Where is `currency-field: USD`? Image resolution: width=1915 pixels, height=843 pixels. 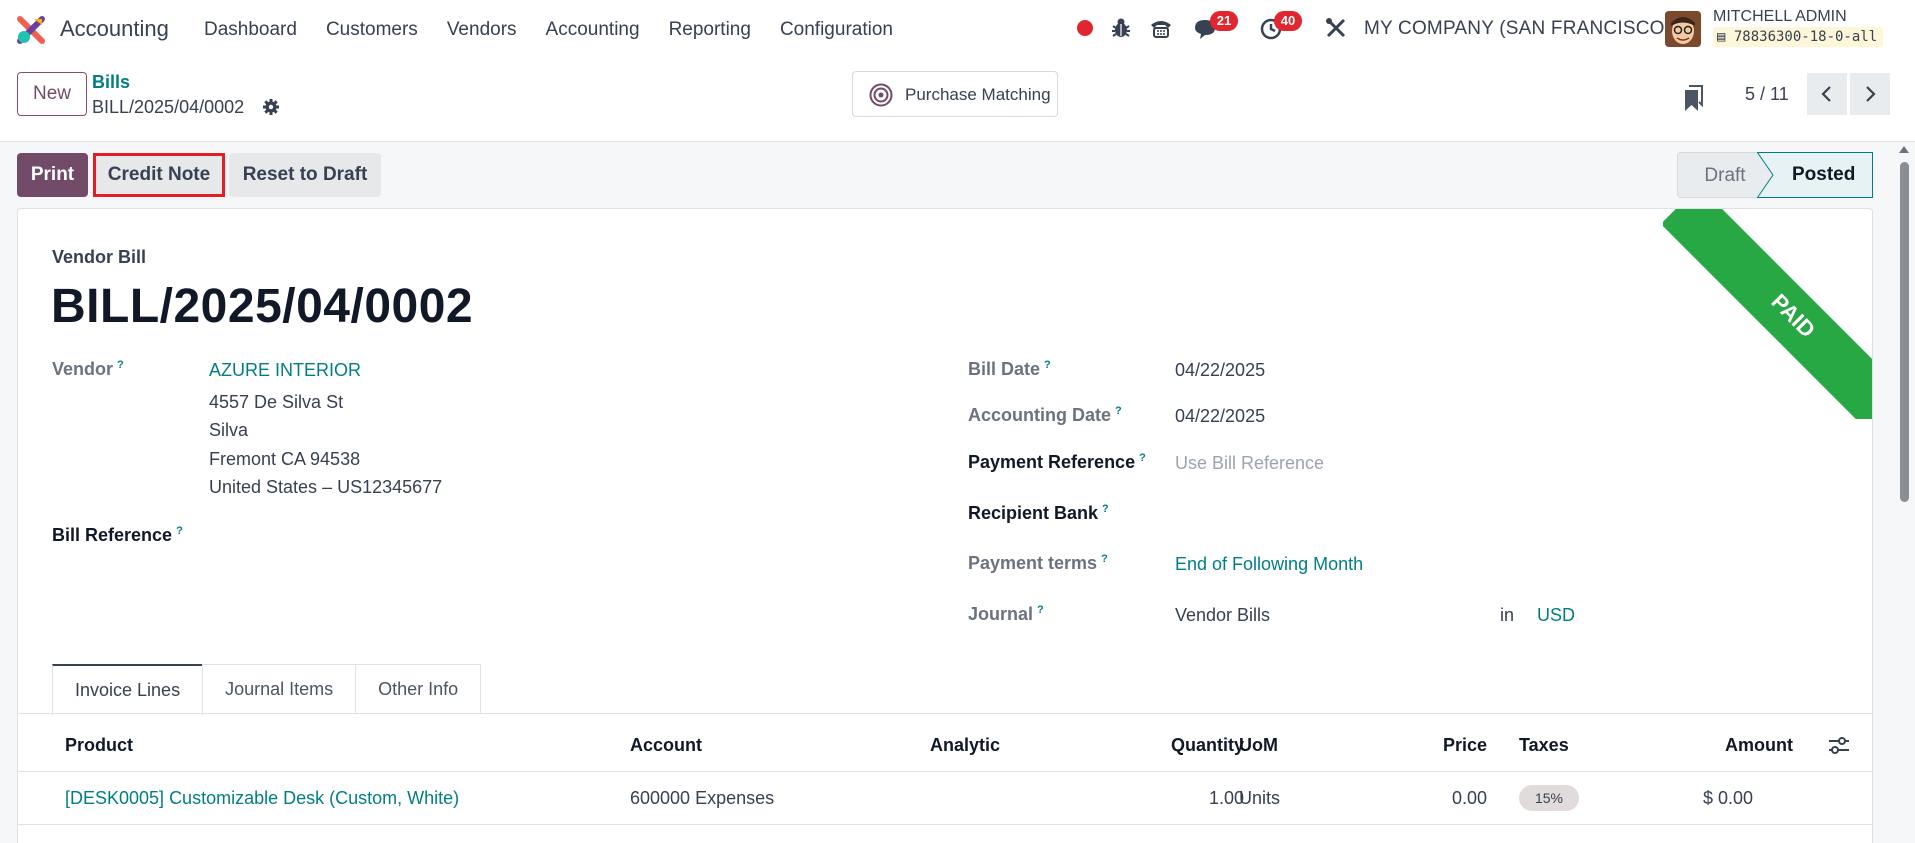
currency-field: USD is located at coordinates (1556, 615).